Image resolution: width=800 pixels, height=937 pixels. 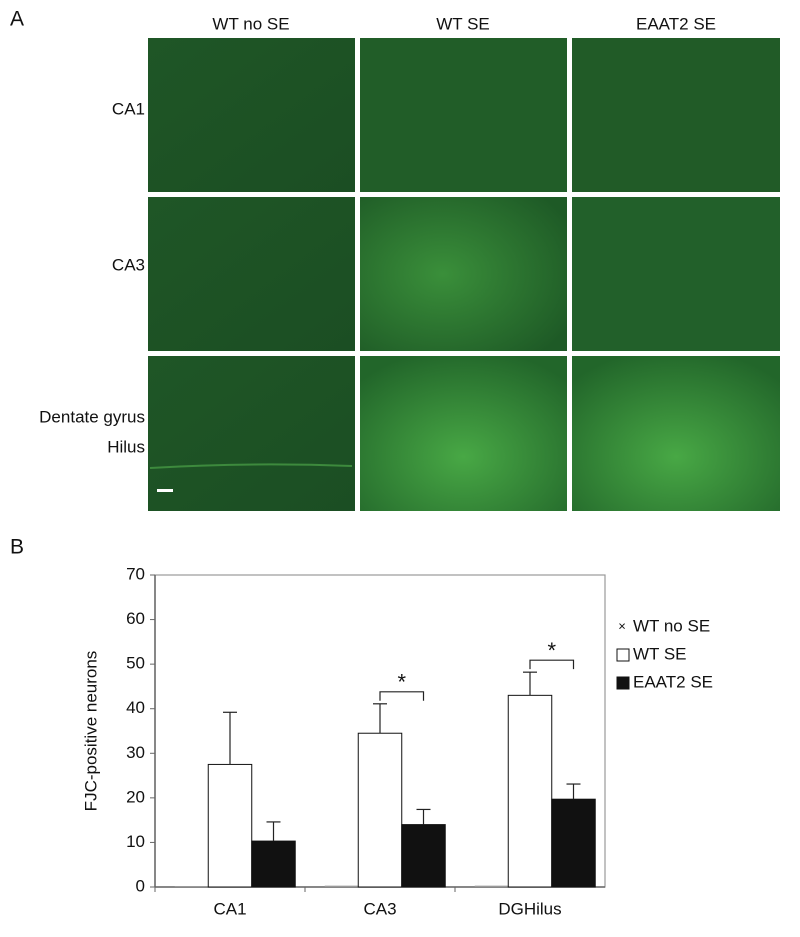 I want to click on tissue-edge, so click(x=251, y=466).